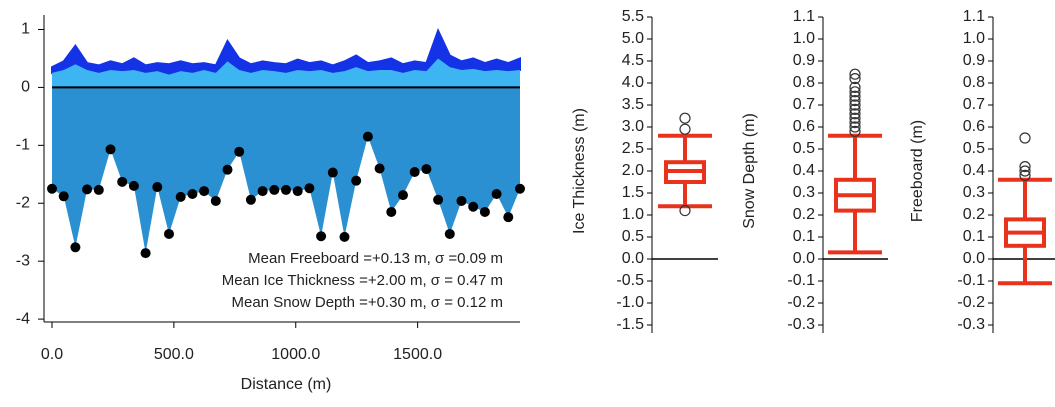 This screenshot has height=407, width=1055. What do you see at coordinates (52, 354) in the screenshot?
I see `x-tick-label: 0.0` at bounding box center [52, 354].